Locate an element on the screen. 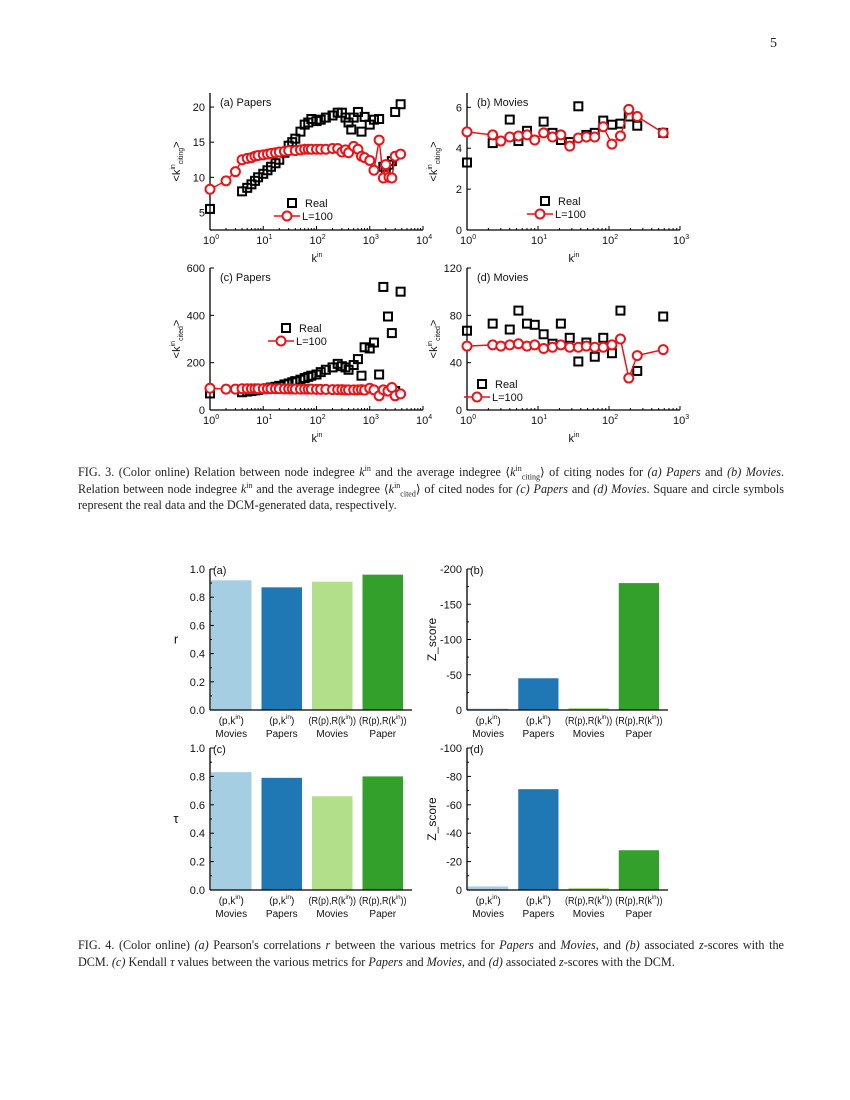 The height and width of the screenshot is (1100, 850). y-tick-label-part: 1.0 is located at coordinates (197, 749).